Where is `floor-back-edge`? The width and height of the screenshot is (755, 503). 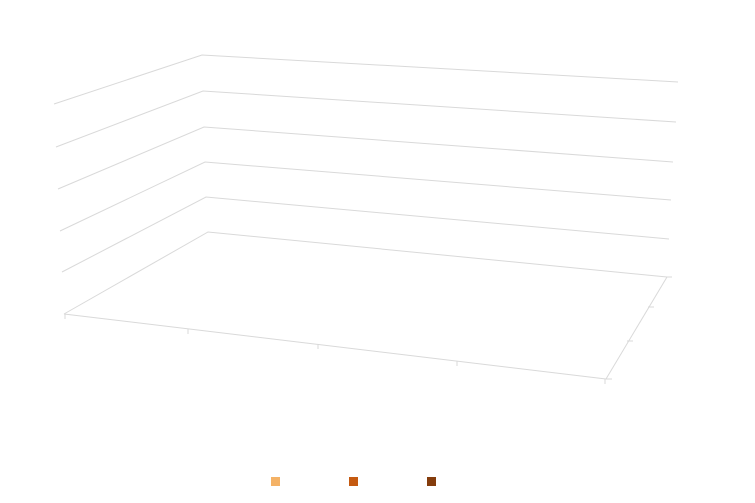 floor-back-edge is located at coordinates (365, 273).